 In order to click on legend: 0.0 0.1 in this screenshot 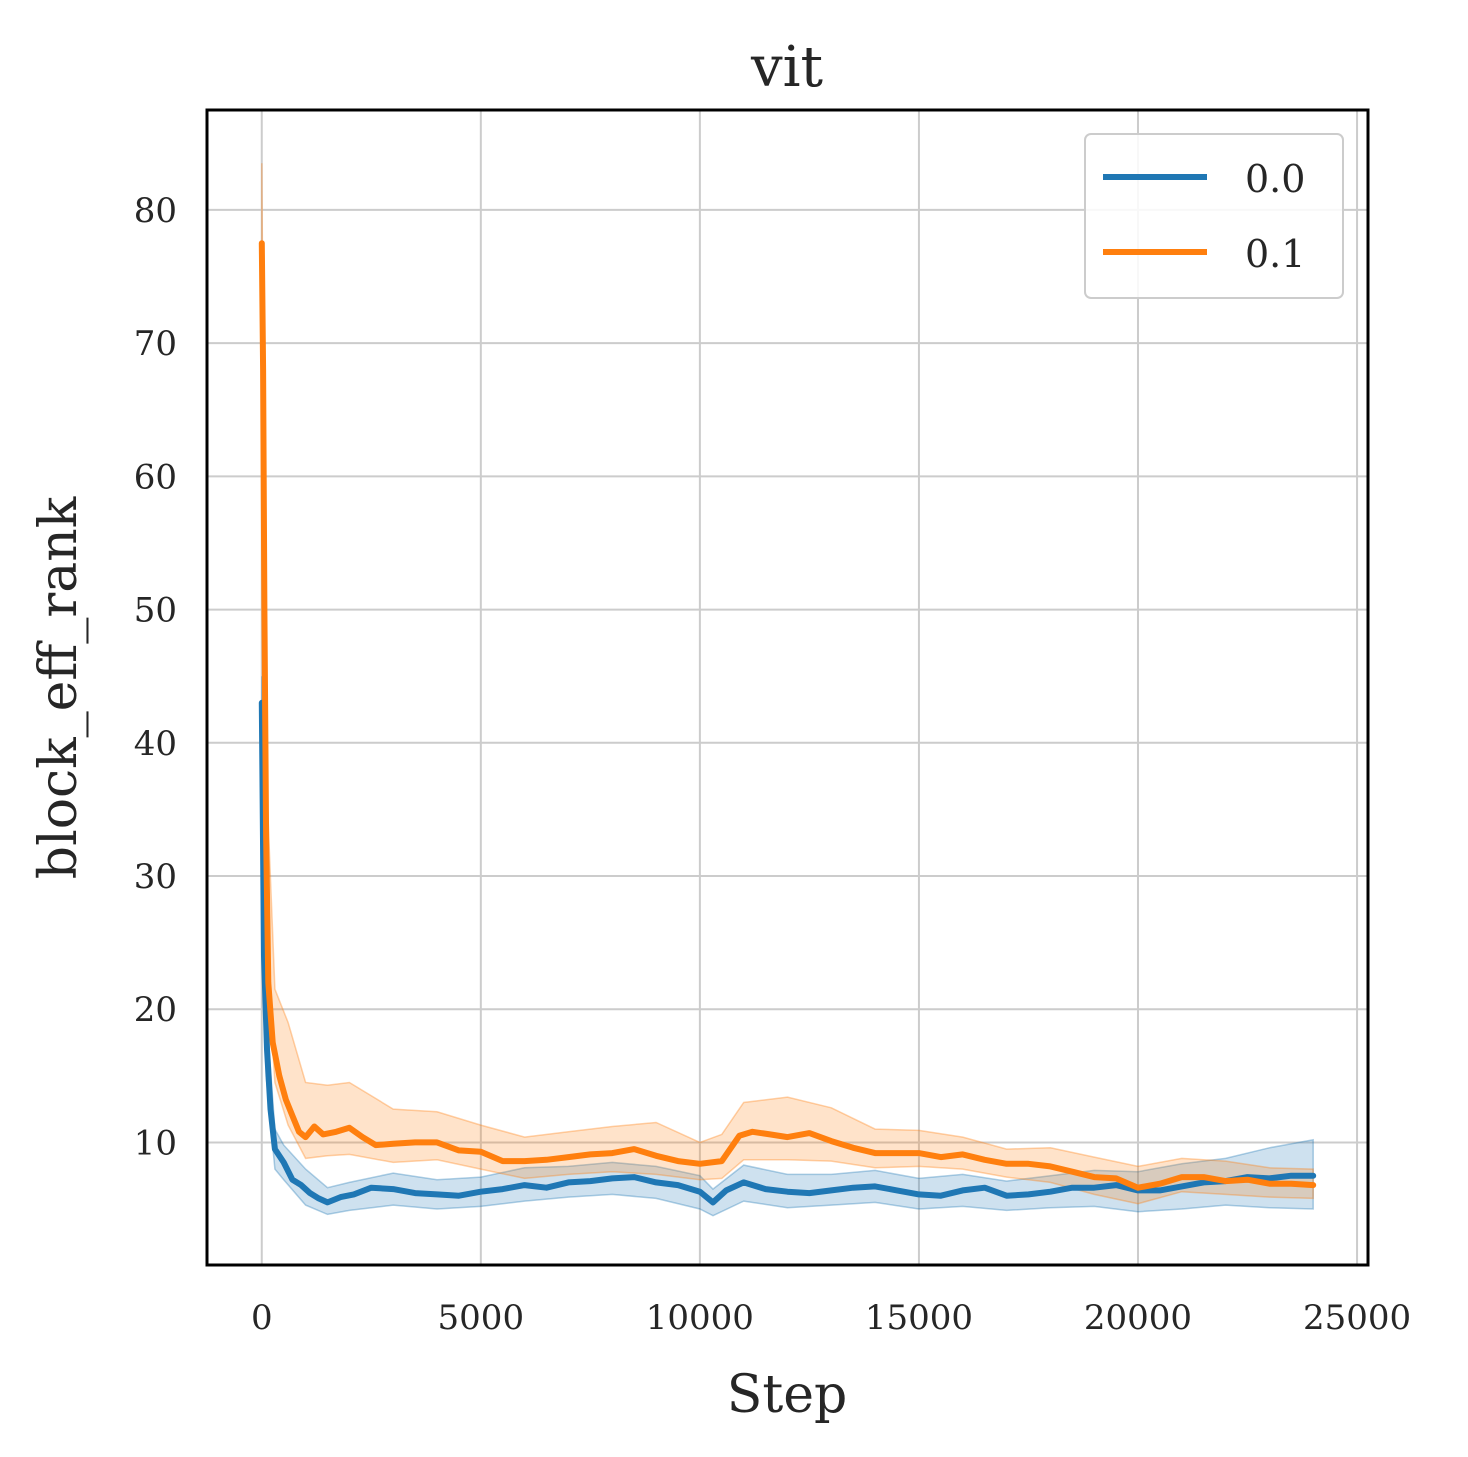, I will do `click(1214, 216)`.